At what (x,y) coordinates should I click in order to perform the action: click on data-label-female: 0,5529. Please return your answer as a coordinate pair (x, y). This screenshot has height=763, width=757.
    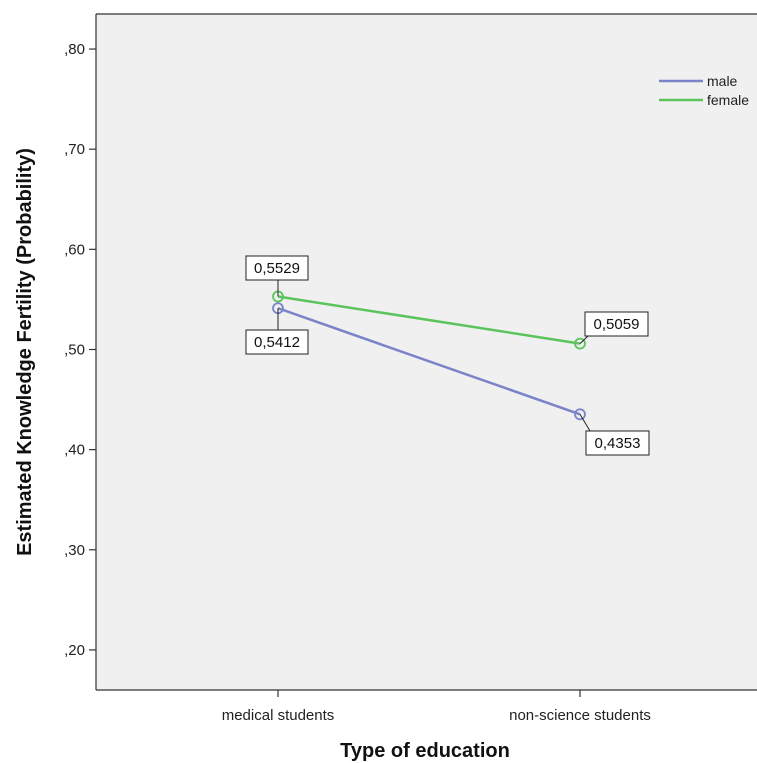
    Looking at the image, I should click on (277, 268).